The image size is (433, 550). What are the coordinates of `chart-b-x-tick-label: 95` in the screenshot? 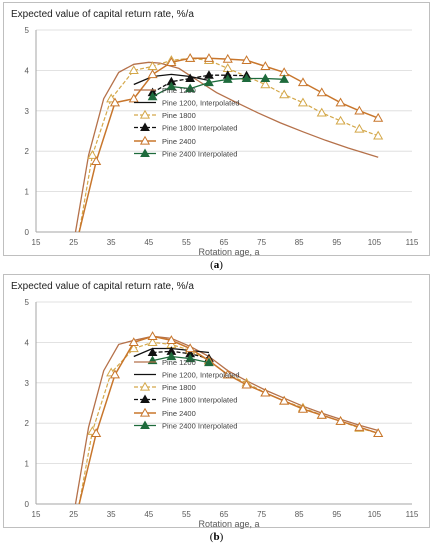 It's located at (336, 514).